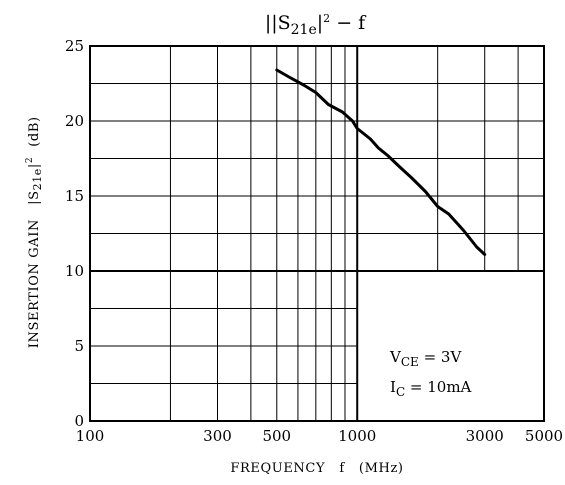 This screenshot has width=565, height=485. What do you see at coordinates (393, 387) in the screenshot?
I see `annotation-ic-main: I` at bounding box center [393, 387].